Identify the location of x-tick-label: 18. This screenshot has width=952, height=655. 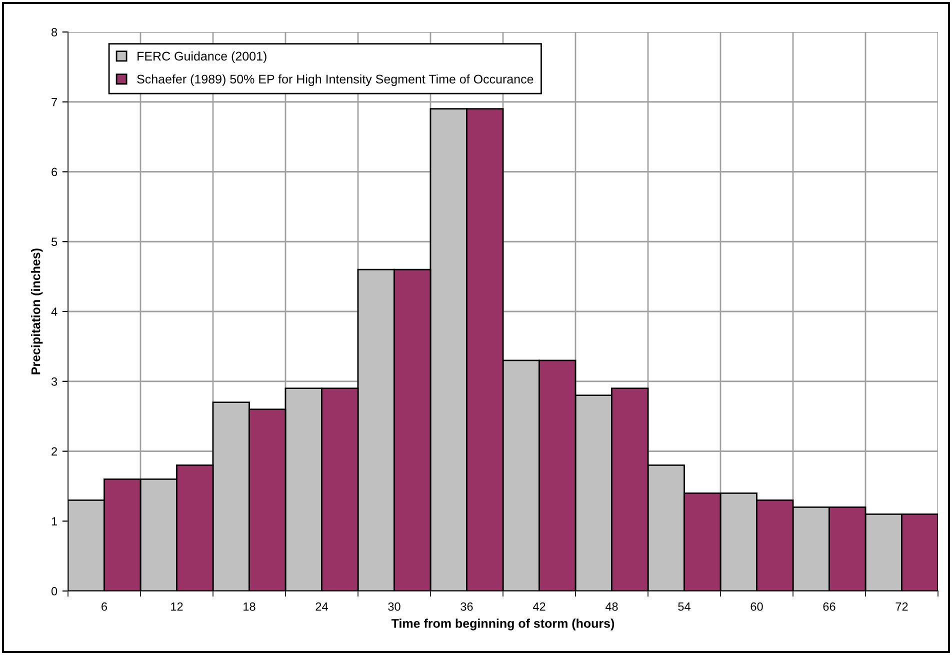
(250, 606).